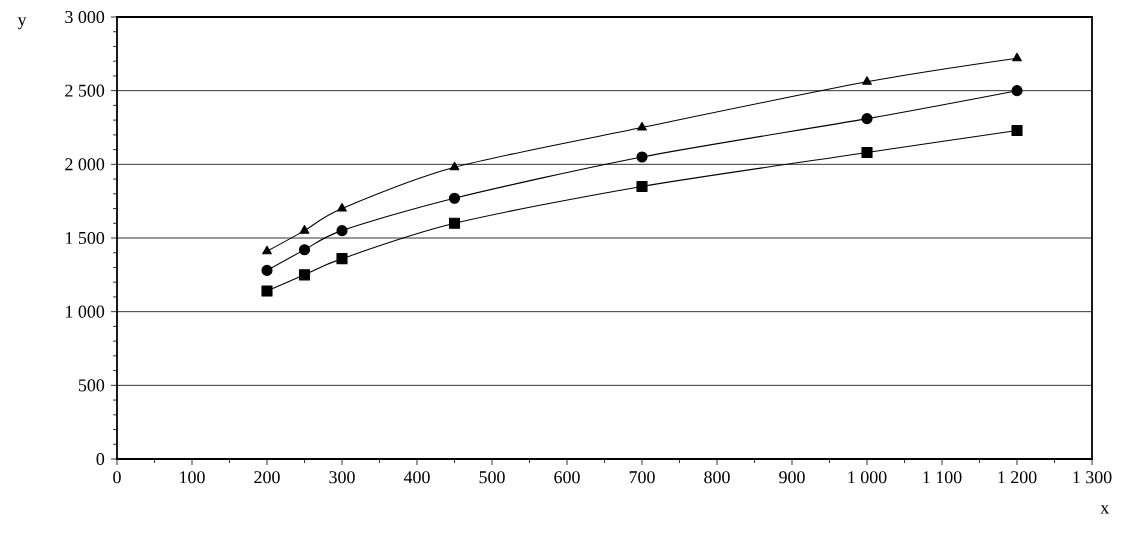 Image resolution: width=1132 pixels, height=533 pixels. What do you see at coordinates (867, 477) in the screenshot?
I see `x-tick-label: 1 000` at bounding box center [867, 477].